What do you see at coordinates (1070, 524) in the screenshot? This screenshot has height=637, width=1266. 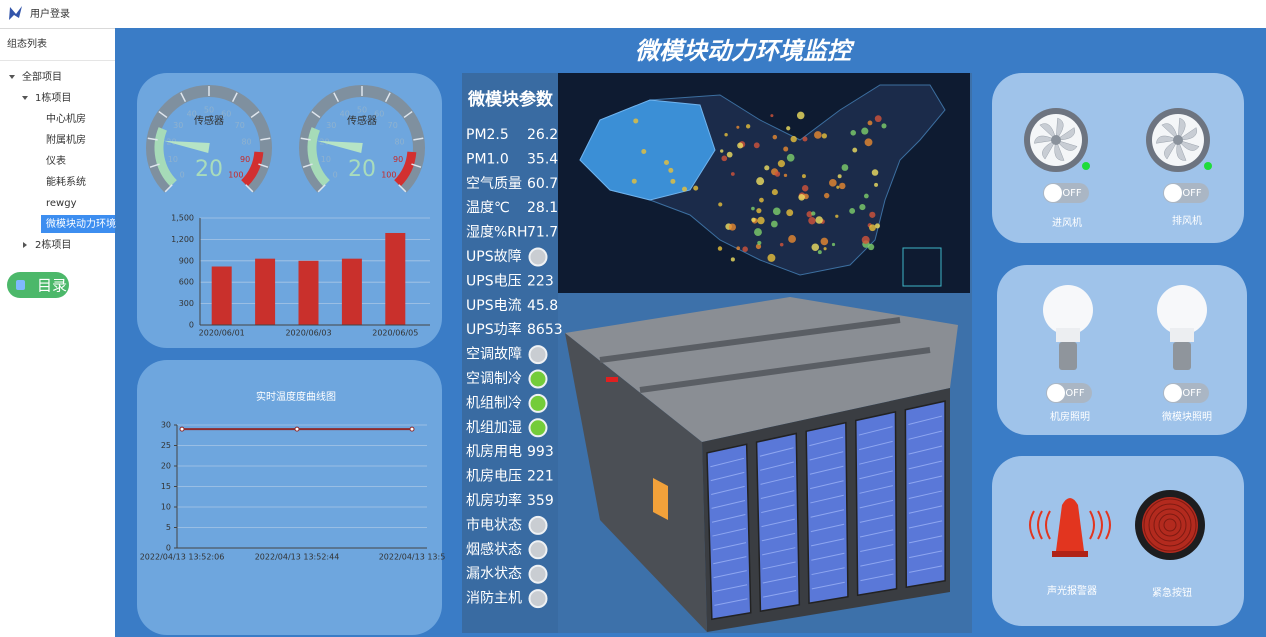 I see `alarm-body` at bounding box center [1070, 524].